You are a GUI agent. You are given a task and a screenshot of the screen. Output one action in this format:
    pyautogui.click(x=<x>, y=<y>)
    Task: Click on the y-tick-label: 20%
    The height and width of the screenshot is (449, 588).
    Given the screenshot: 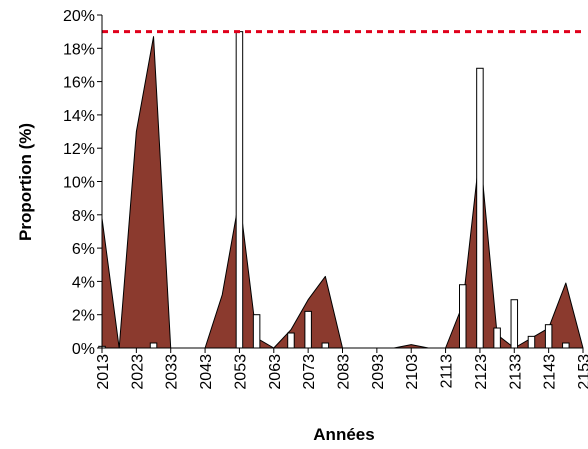 What is the action you would take?
    pyautogui.click(x=79, y=16)
    